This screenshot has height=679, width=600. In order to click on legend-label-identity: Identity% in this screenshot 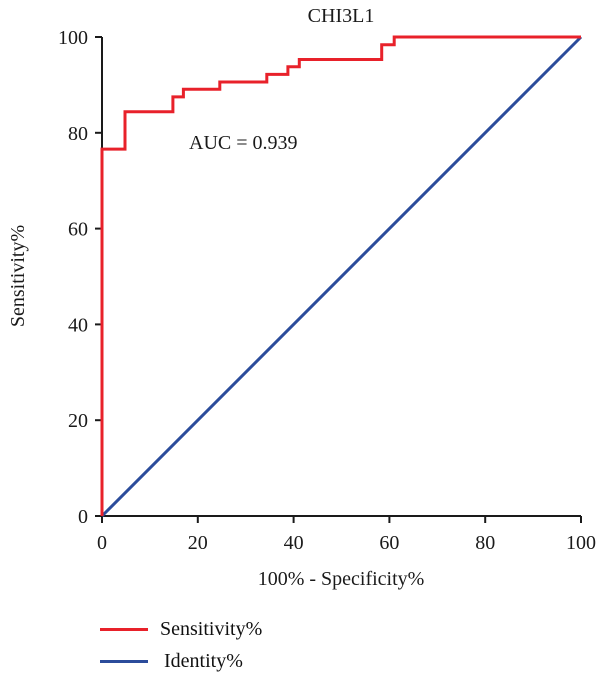, I will do `click(203, 661)`.